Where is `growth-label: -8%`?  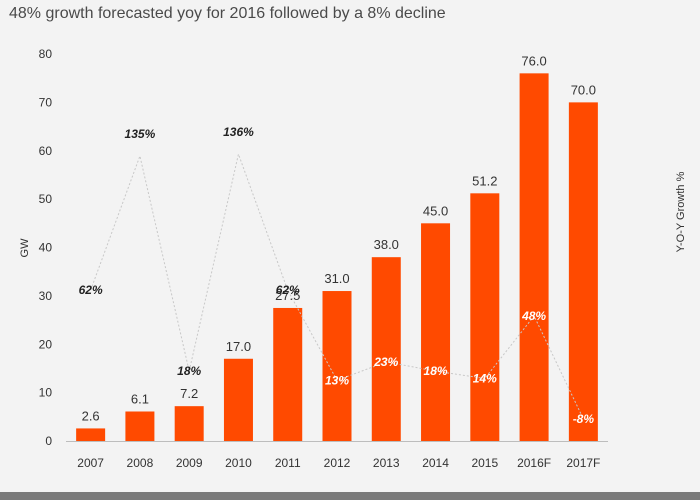 growth-label: -8% is located at coordinates (584, 419).